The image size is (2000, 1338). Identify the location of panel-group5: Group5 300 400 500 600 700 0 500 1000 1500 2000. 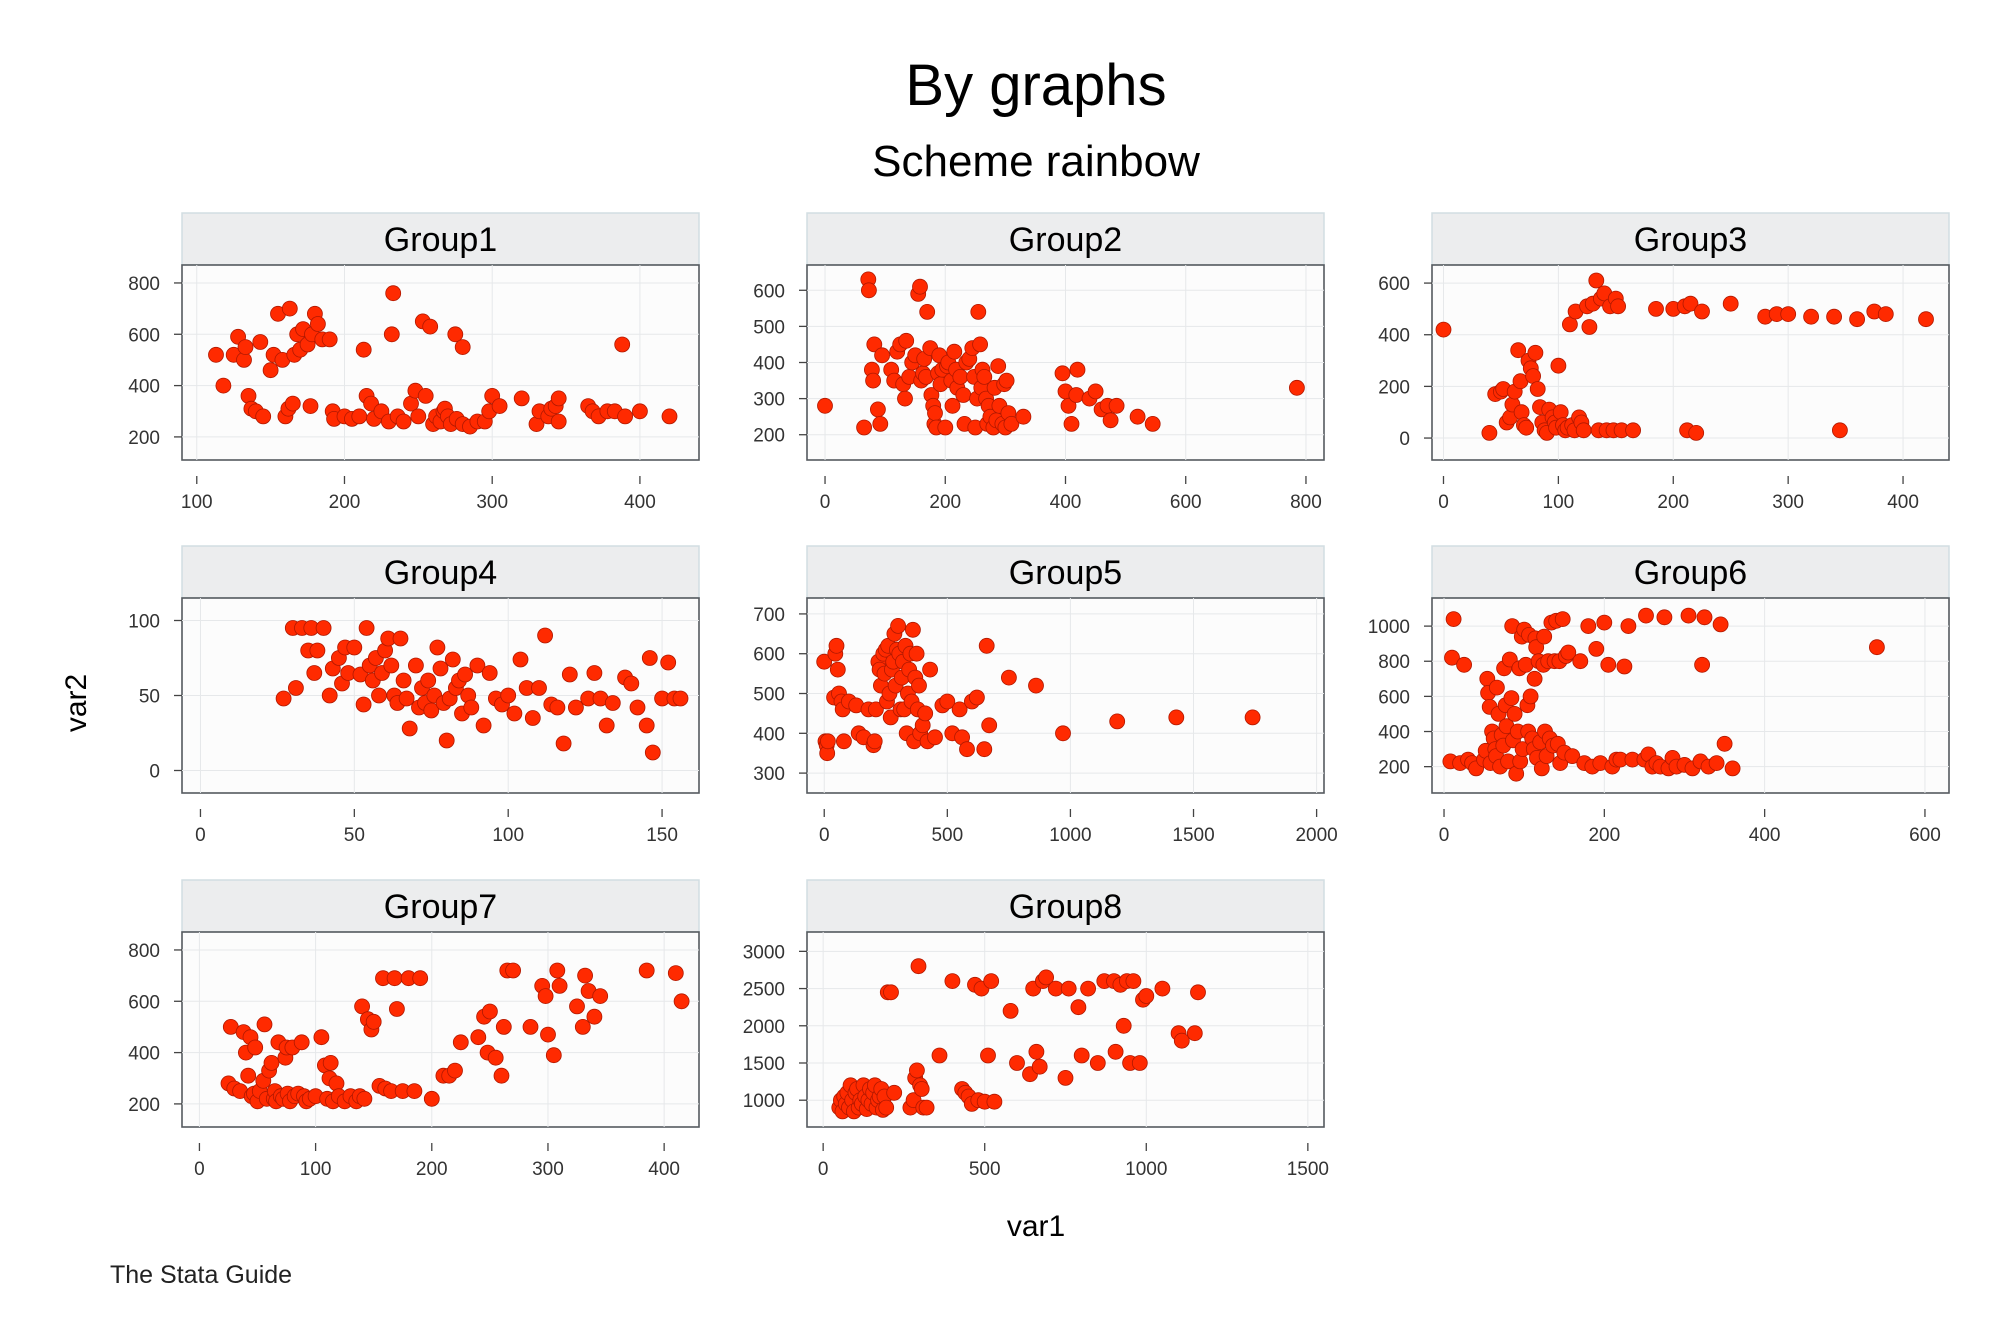
(1045, 695).